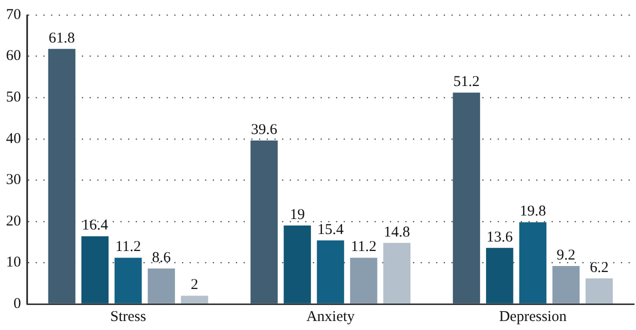  What do you see at coordinates (194, 285) in the screenshot?
I see `data-label: 2` at bounding box center [194, 285].